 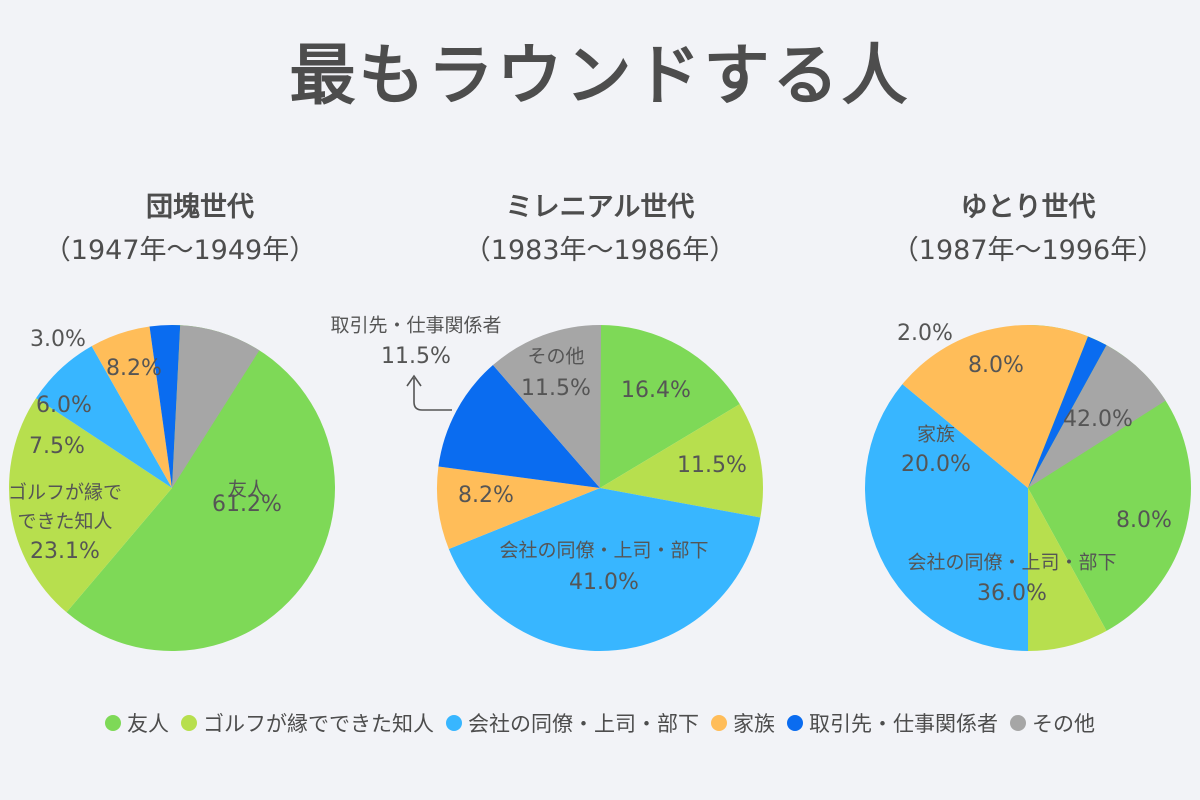 What do you see at coordinates (946, 517) in the screenshot?
I see `pie-2-slice-coworker` at bounding box center [946, 517].